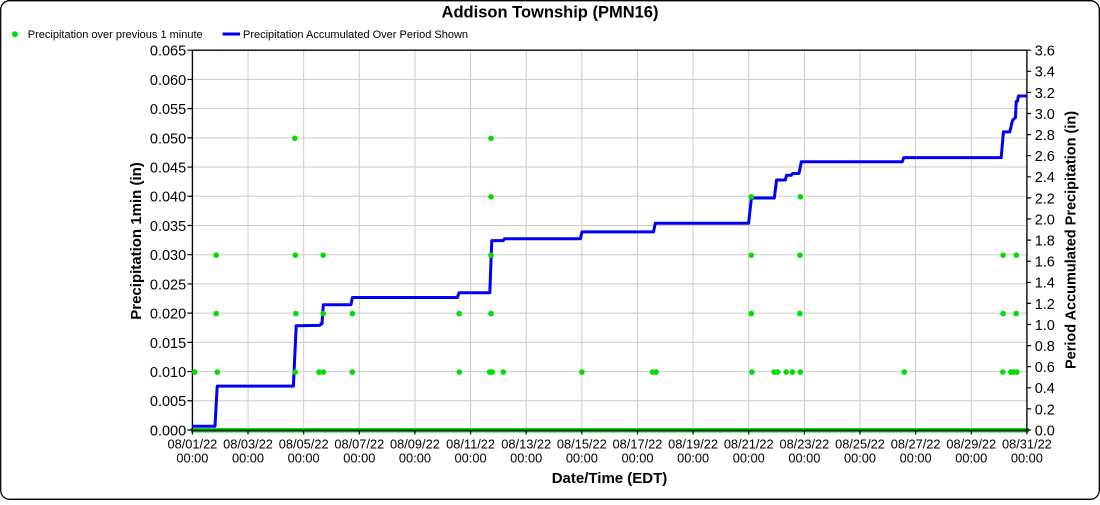 The height and width of the screenshot is (505, 1100). I want to click on svg-text: Addison Township (PMN16), so click(550, 13).